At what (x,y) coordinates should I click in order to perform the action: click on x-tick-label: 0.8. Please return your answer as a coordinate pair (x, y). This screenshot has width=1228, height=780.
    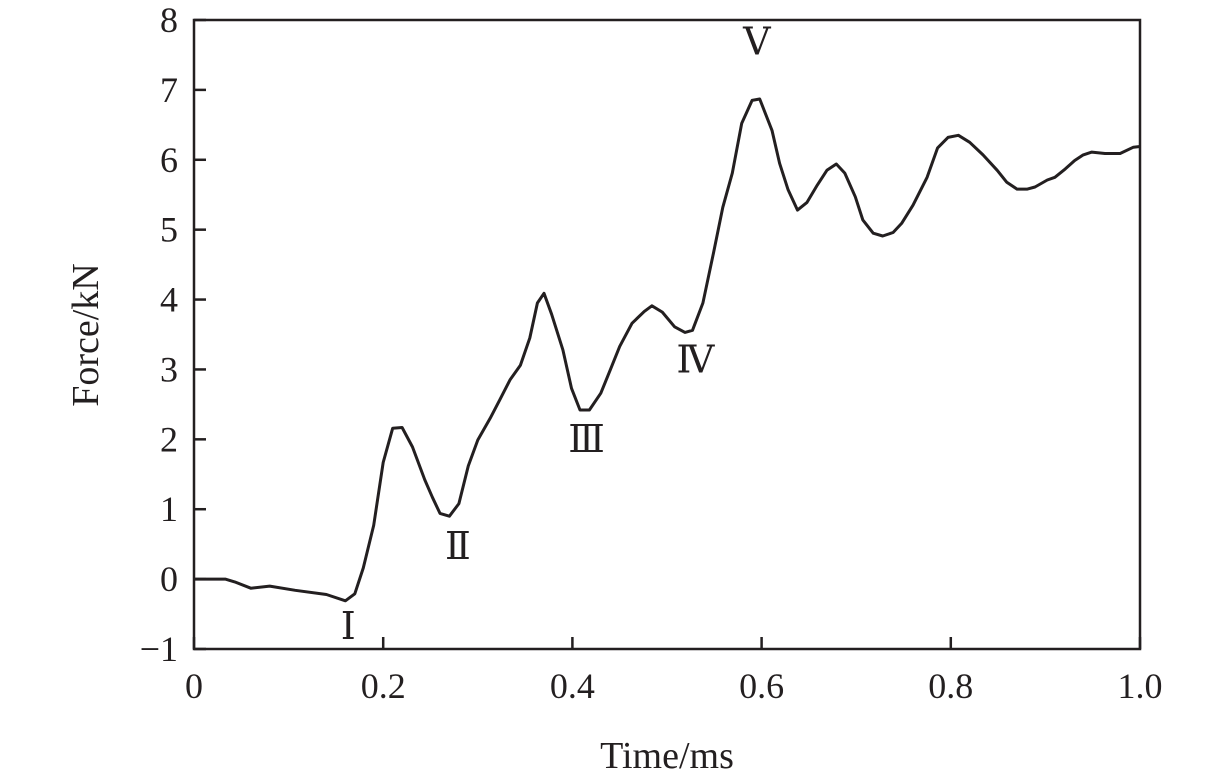
    Looking at the image, I should click on (950, 686).